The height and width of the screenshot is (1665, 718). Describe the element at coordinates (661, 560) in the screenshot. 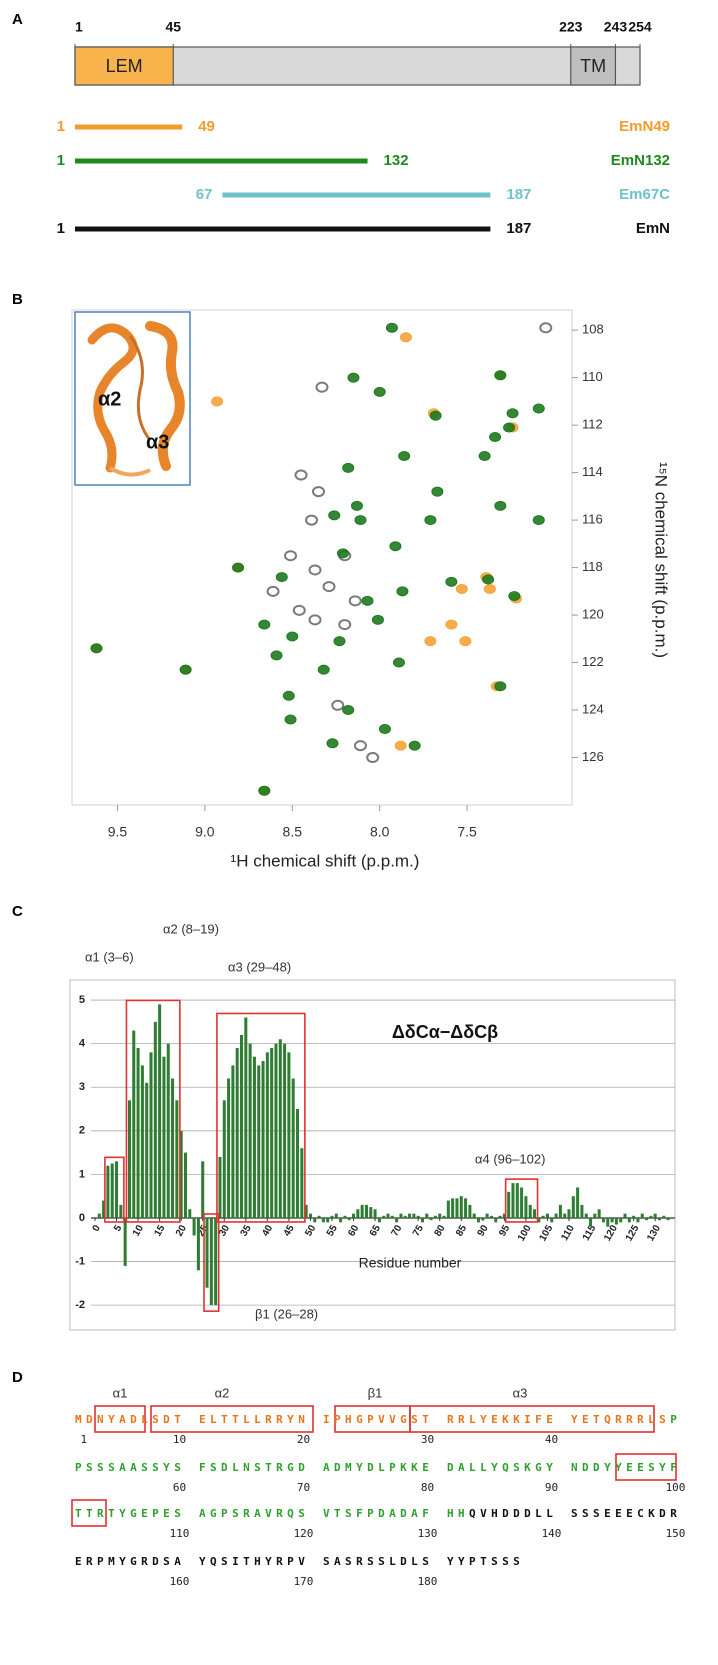

I see `y-axis-label: ¹⁵N chemical shift (p.p.m.)` at that location.